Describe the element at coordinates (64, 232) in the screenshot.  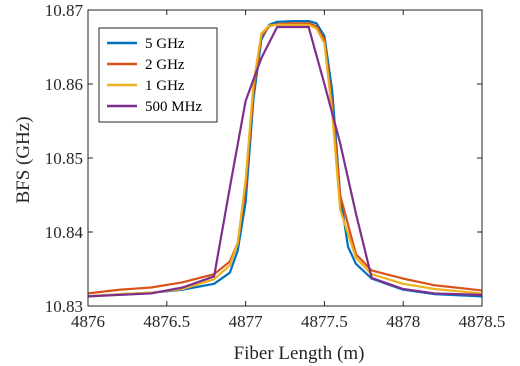
I see `y-tick-label: 10.84` at that location.